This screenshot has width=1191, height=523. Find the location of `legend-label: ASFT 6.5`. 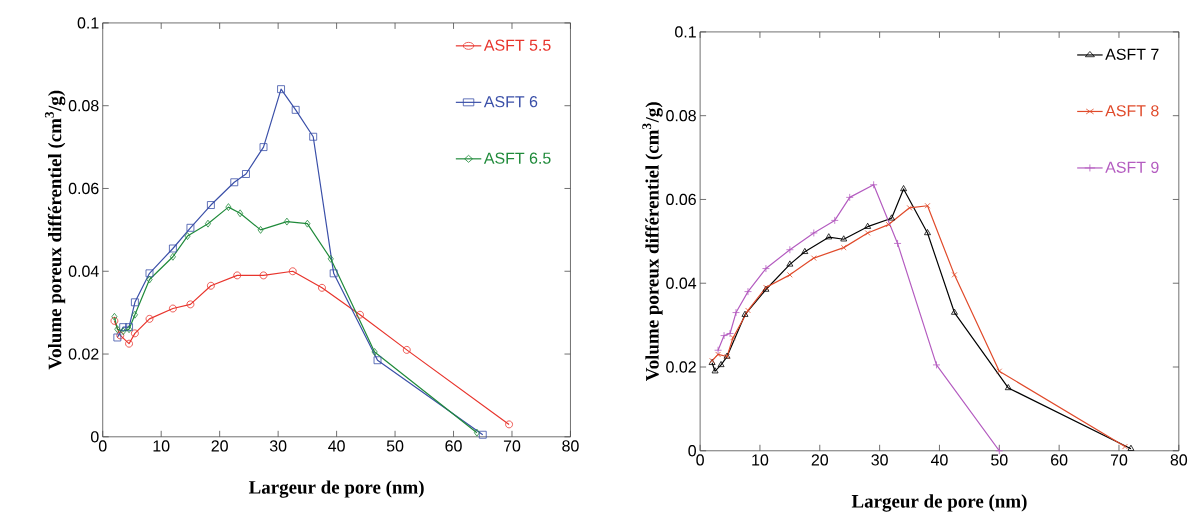

legend-label: ASFT 6.5 is located at coordinates (517, 158).